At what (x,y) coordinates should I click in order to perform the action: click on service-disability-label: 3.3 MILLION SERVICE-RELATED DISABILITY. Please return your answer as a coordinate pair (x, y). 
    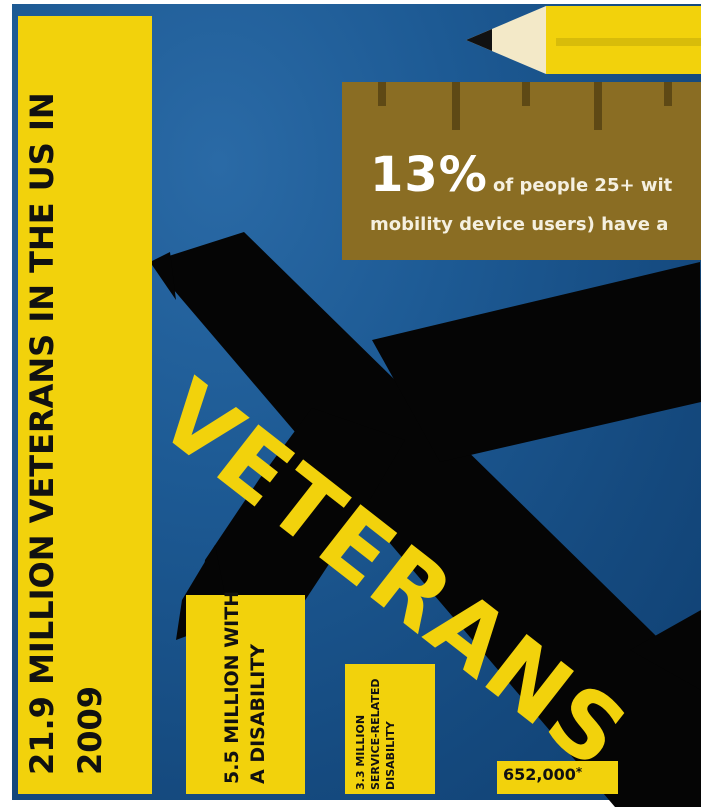
    Looking at the image, I should click on (375, 734).